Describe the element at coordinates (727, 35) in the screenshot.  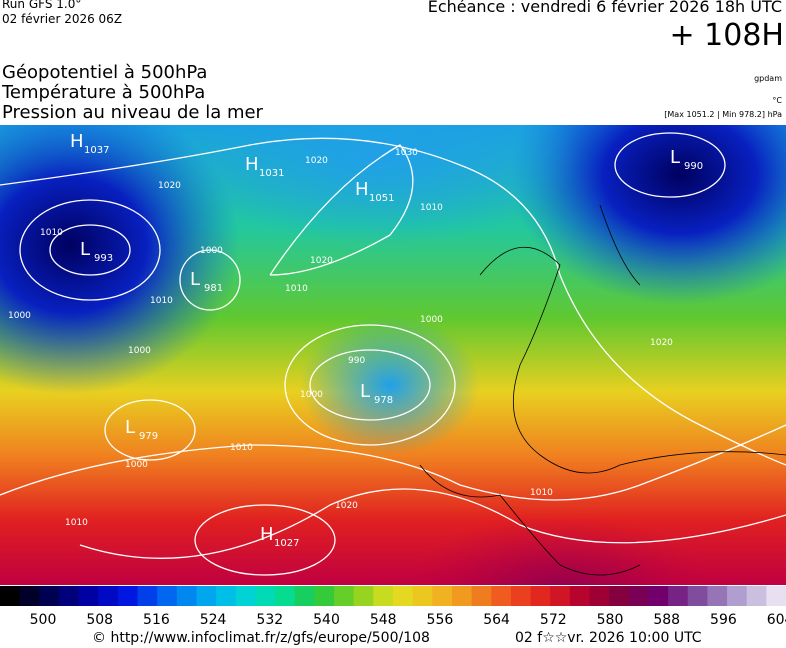
I see `lead-time: + 108H` at that location.